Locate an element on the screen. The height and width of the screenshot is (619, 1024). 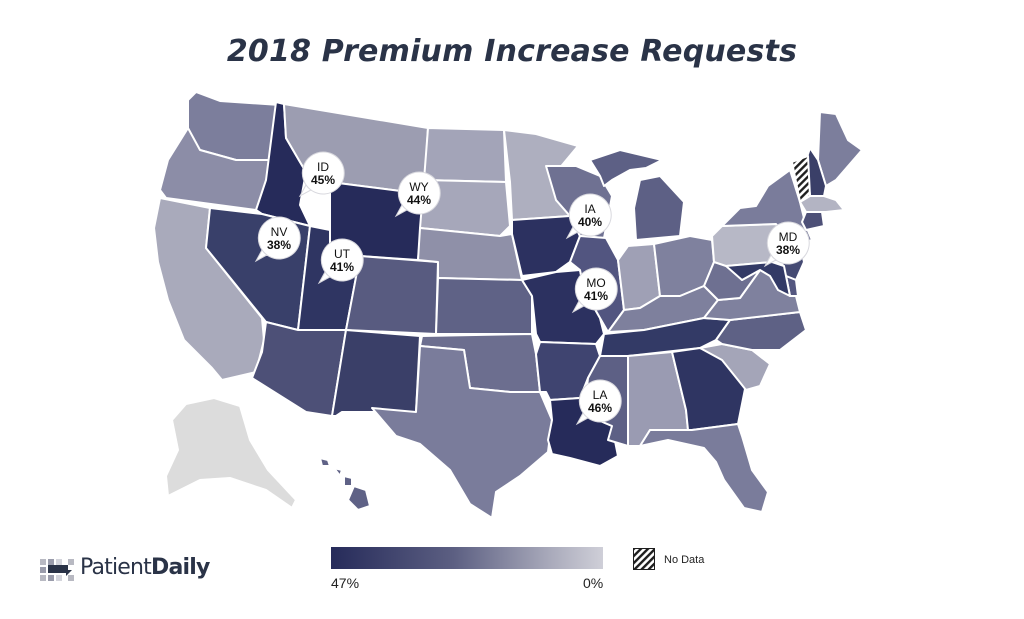
state-md is located at coordinates (758, 279).